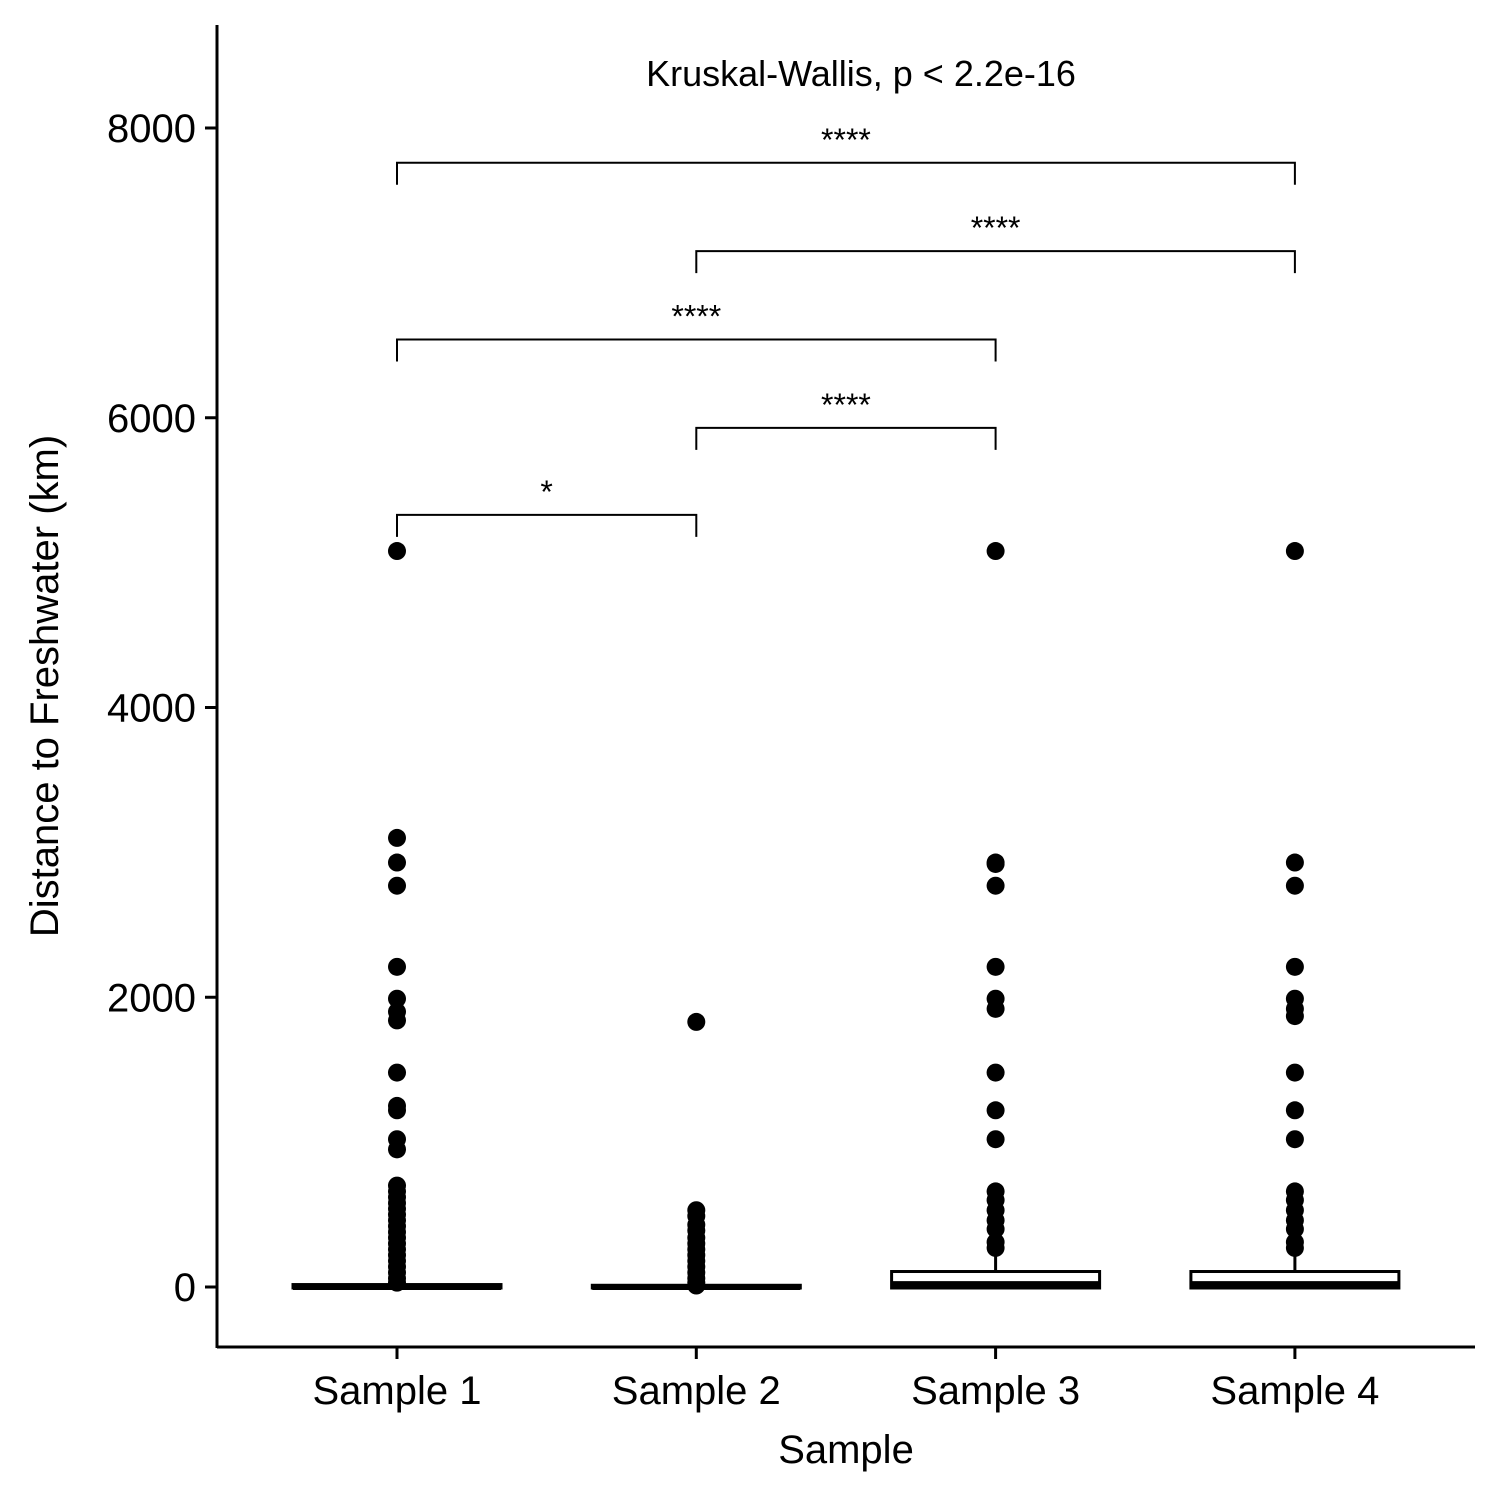  Describe the element at coordinates (151, 419) in the screenshot. I see `y-tick-label: 6000` at that location.